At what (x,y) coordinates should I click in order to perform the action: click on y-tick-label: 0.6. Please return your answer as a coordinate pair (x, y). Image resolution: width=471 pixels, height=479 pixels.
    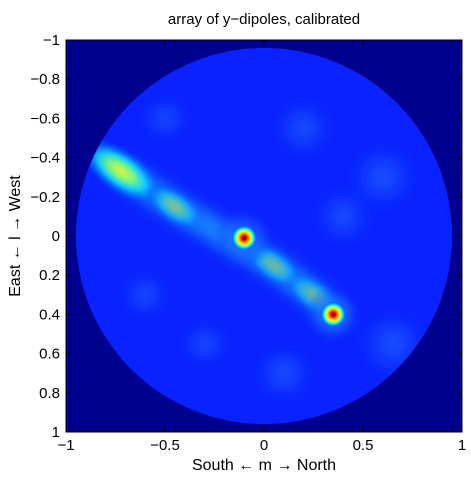
    Looking at the image, I should click on (49, 354).